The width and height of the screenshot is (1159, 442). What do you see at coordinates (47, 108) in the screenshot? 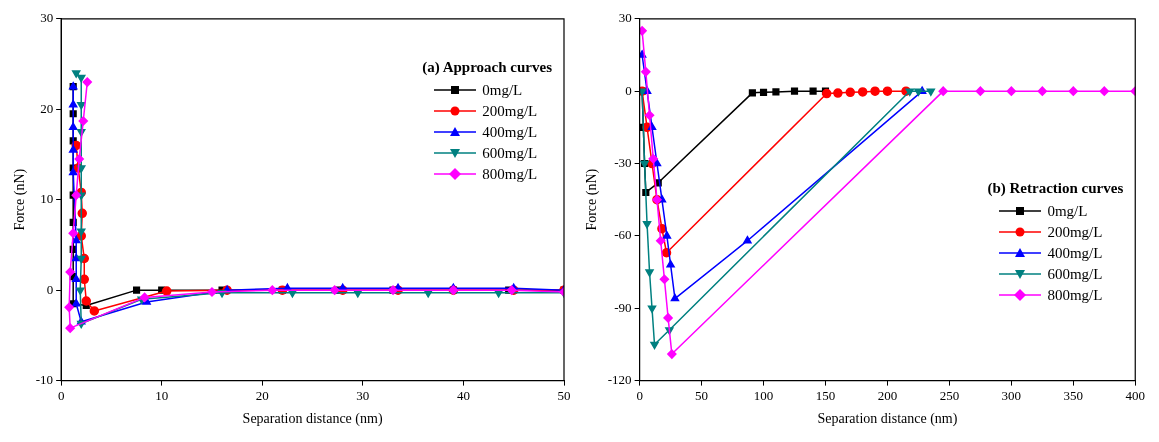
I see `y-tick-label: 20` at bounding box center [47, 108].